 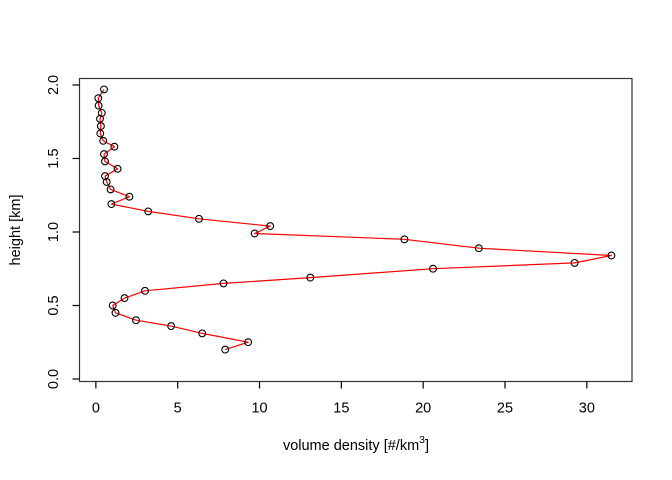 I want to click on x-tick-label: 10, so click(x=259, y=409).